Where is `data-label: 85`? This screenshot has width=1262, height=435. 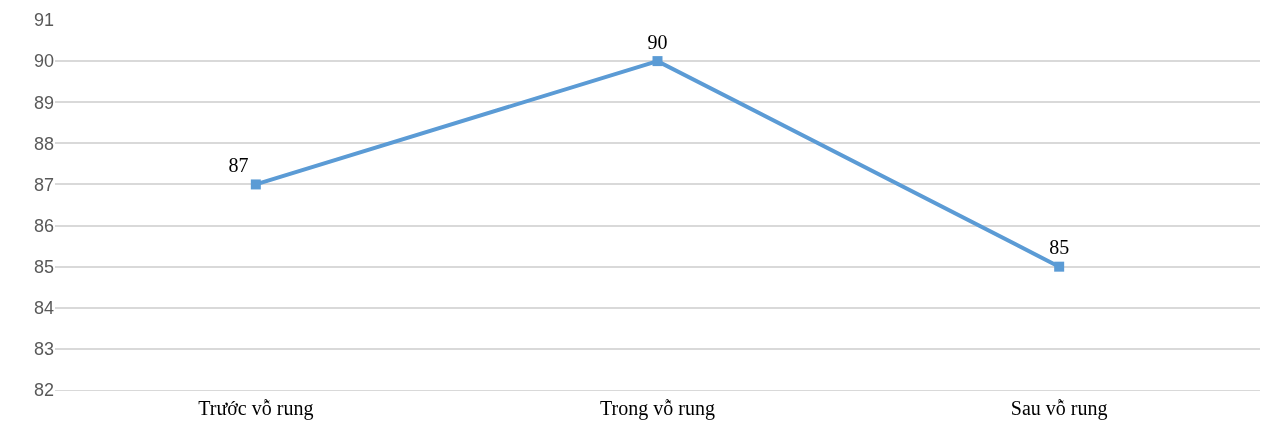 data-label: 85 is located at coordinates (1059, 247).